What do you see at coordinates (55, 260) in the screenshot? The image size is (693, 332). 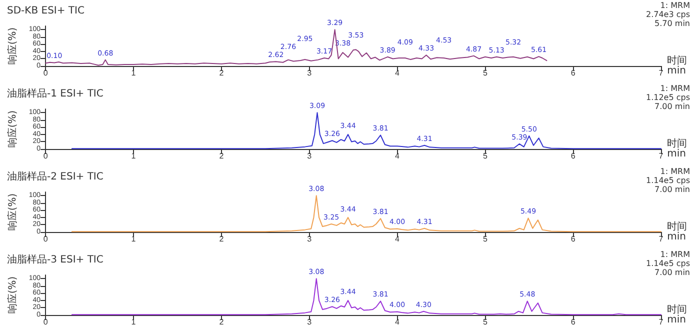 I see `chart-title: 油脂样品-3 ESI+ TIC` at bounding box center [55, 260].